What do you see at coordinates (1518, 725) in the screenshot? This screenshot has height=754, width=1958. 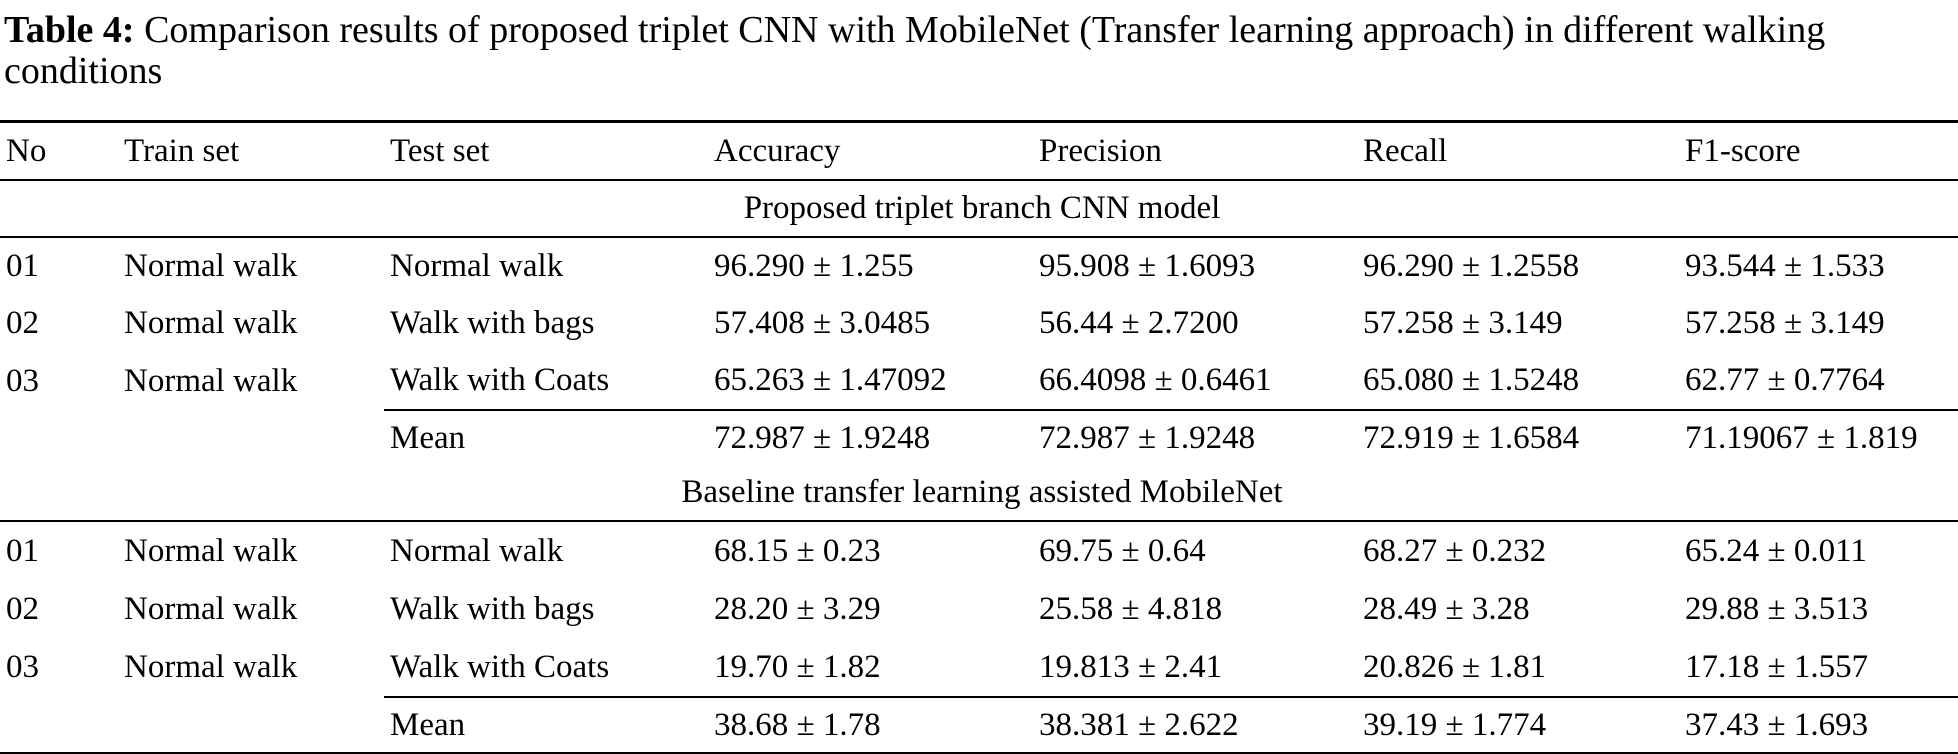 I see `mean-cell: 39.19 ± 1.774` at bounding box center [1518, 725].